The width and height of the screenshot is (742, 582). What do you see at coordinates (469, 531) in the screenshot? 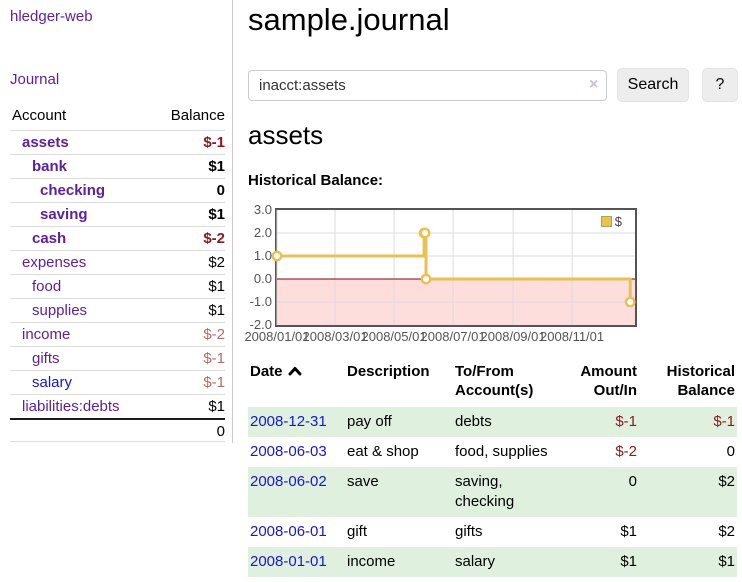
I see `transaction-accounts: gifts` at bounding box center [469, 531].